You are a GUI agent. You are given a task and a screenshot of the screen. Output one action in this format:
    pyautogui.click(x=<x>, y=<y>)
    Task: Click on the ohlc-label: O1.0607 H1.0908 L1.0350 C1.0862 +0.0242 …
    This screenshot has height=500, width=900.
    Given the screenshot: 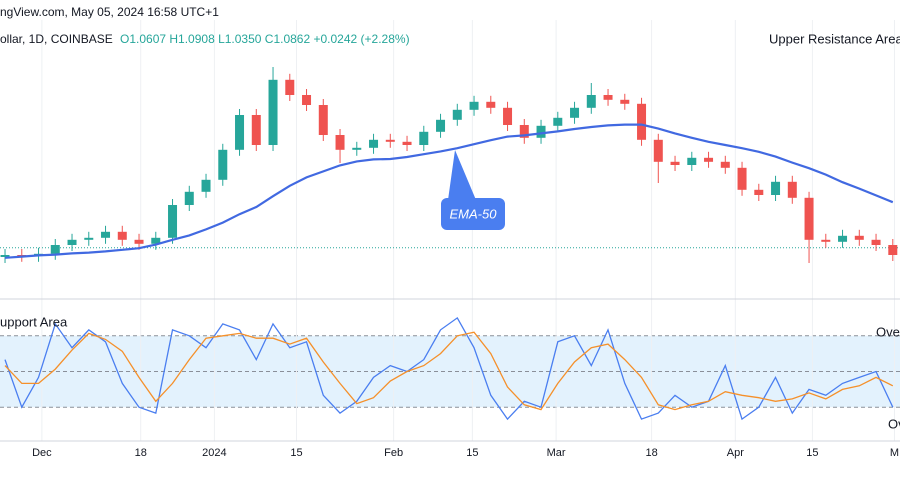 What is the action you would take?
    pyautogui.click(x=265, y=39)
    